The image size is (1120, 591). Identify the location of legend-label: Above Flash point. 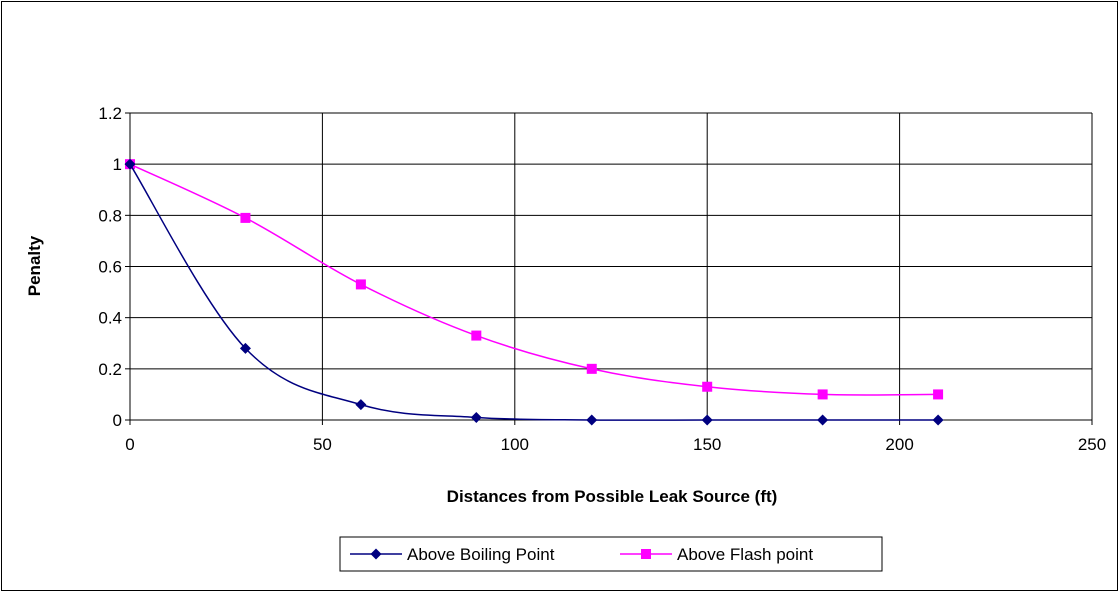
(745, 554).